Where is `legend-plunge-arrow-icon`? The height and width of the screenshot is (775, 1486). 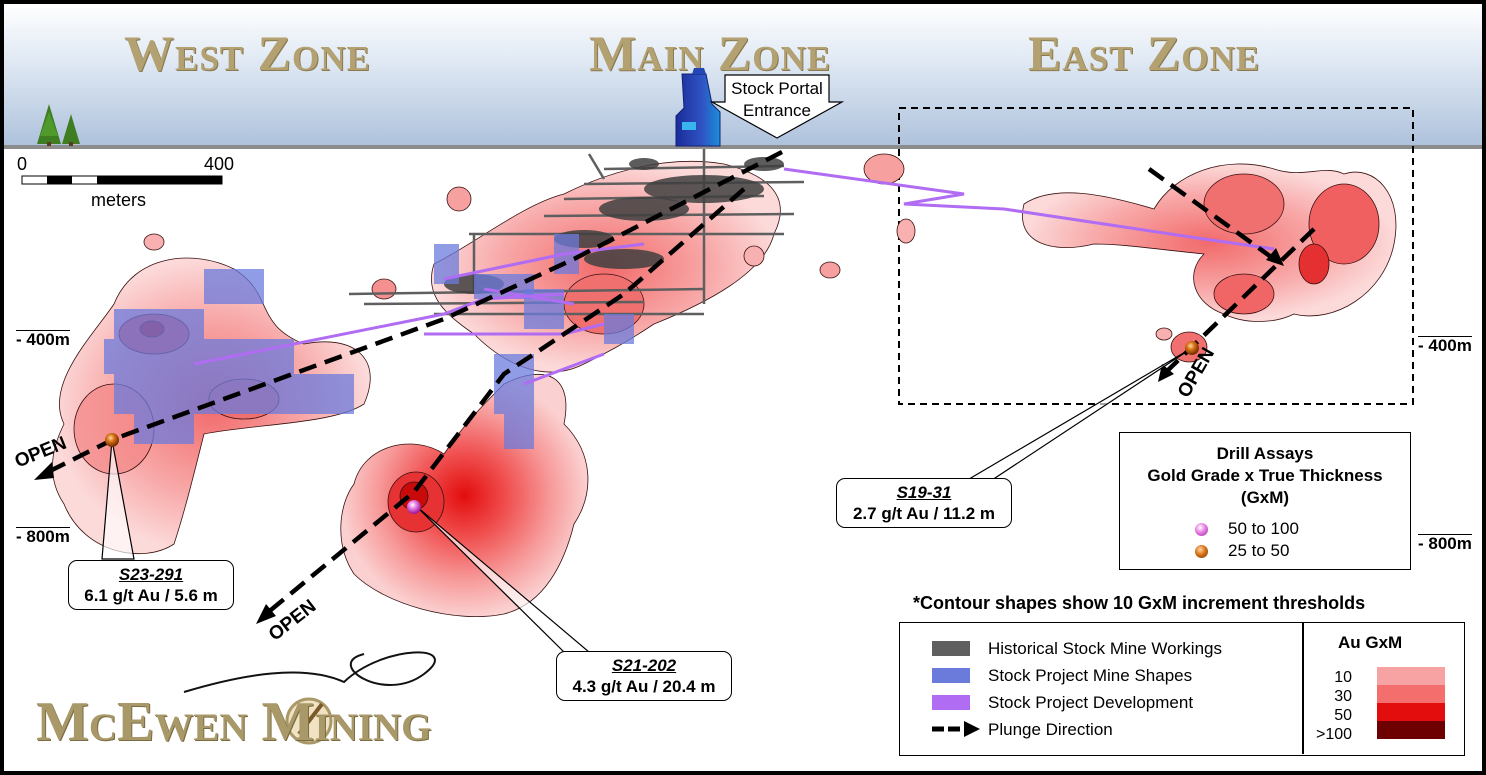
legend-plunge-arrow-icon is located at coordinates (956, 729).